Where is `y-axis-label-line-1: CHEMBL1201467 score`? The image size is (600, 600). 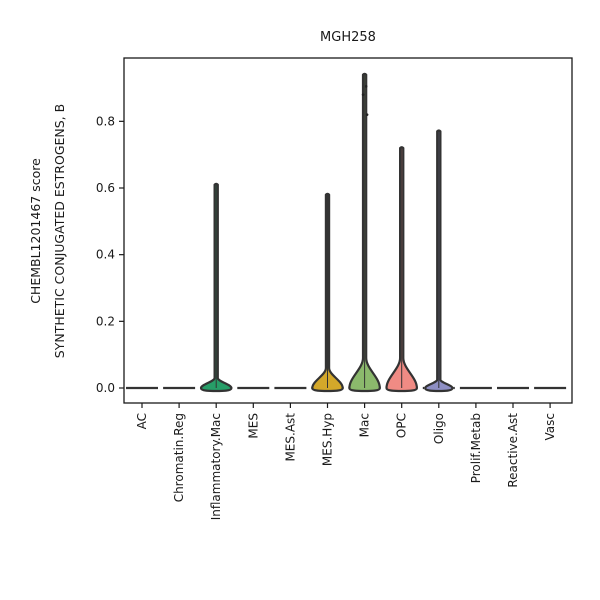 y-axis-label-line-1: CHEMBL1201467 score is located at coordinates (35, 231).